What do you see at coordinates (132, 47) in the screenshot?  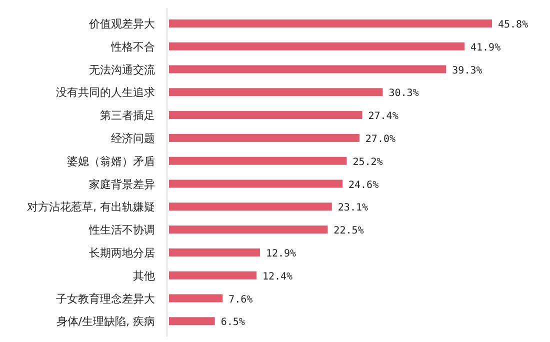 I see `y-tick-label: 性格不合` at bounding box center [132, 47].